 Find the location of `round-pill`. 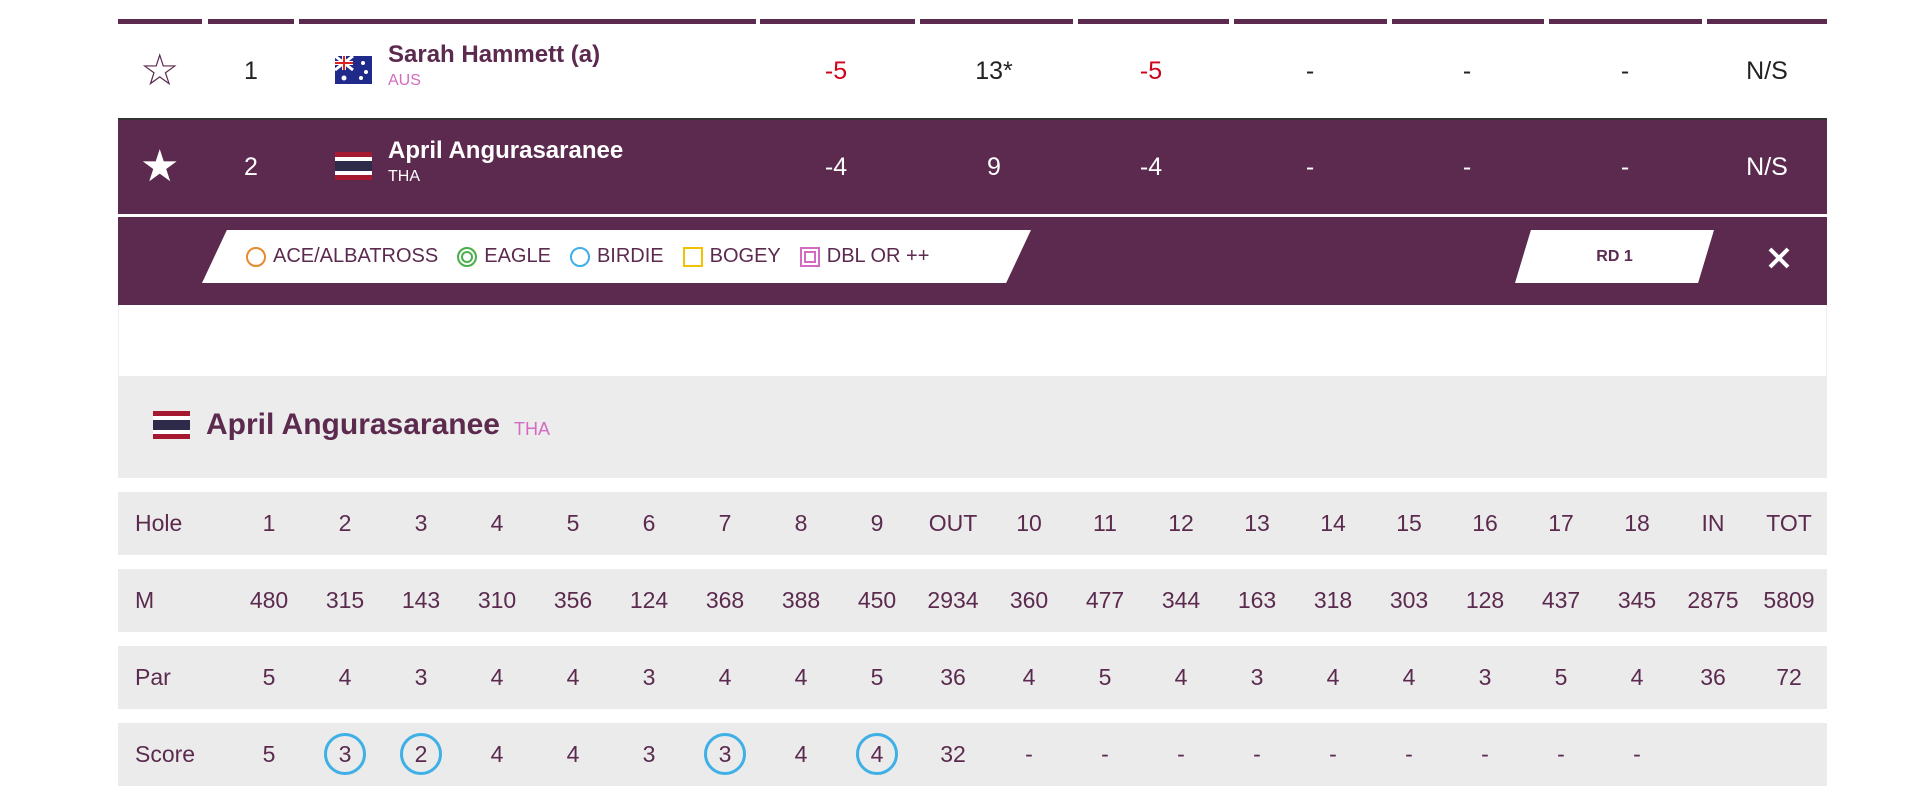

round-pill is located at coordinates (1614, 256).